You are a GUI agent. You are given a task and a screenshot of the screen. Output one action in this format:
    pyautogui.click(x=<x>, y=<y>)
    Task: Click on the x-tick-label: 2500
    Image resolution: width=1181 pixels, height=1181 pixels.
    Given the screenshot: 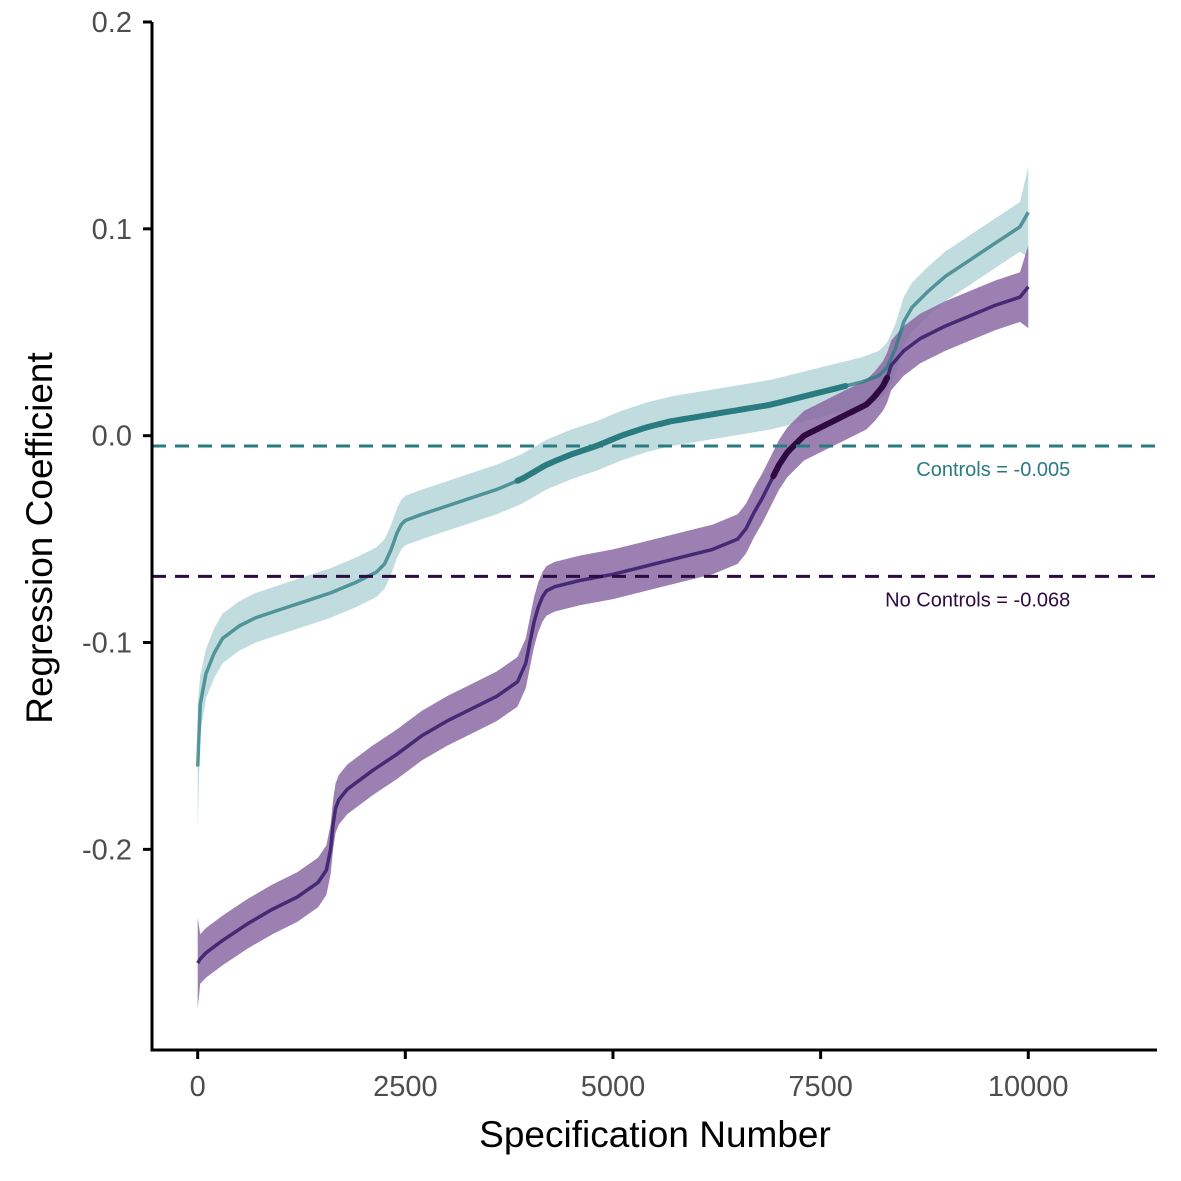 What is the action you would take?
    pyautogui.click(x=405, y=1087)
    